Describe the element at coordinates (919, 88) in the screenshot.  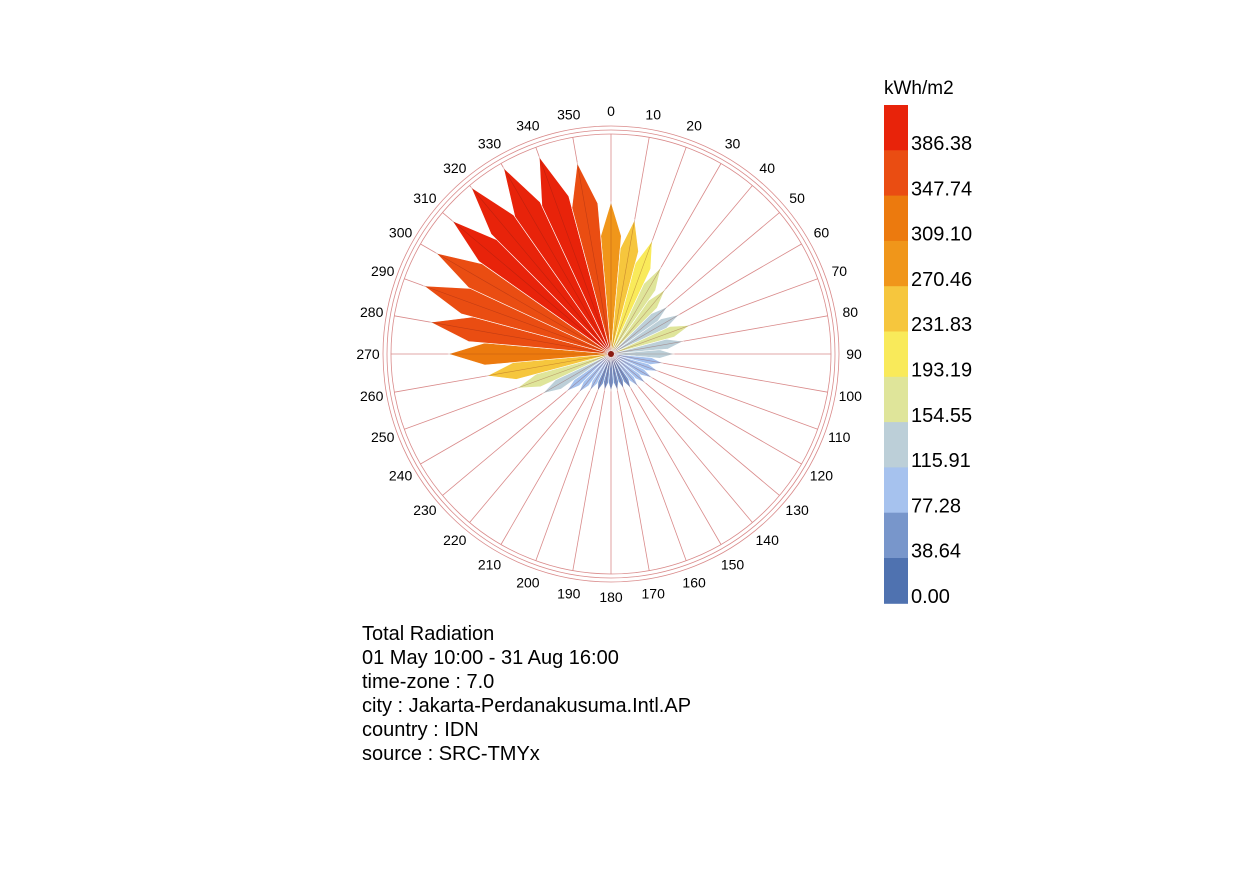
I see `legend-unit-title: kWh/m2` at that location.